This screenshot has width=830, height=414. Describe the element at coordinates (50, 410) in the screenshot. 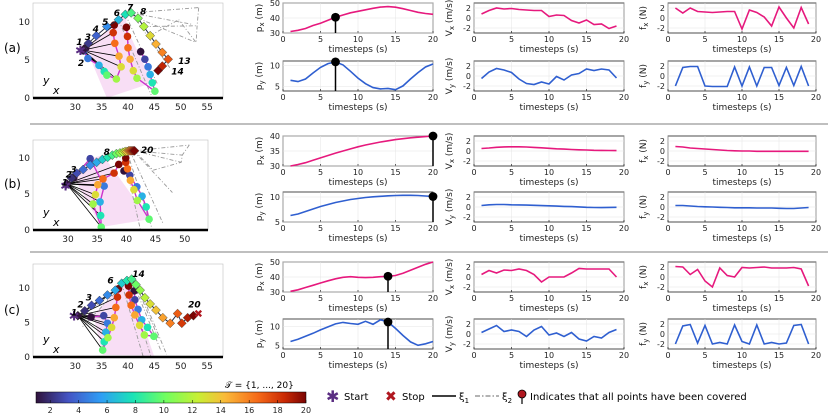

I see `colorbar-tick-label: 2` at that location.